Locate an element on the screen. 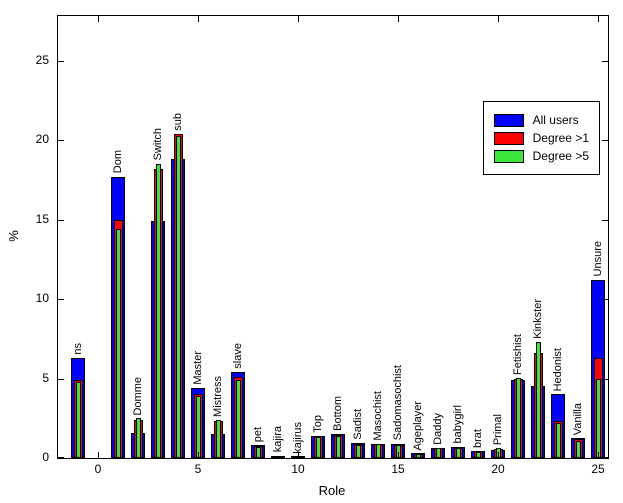 This screenshot has width=623, height=503. bar-degree-5-ageplayer is located at coordinates (418, 456).